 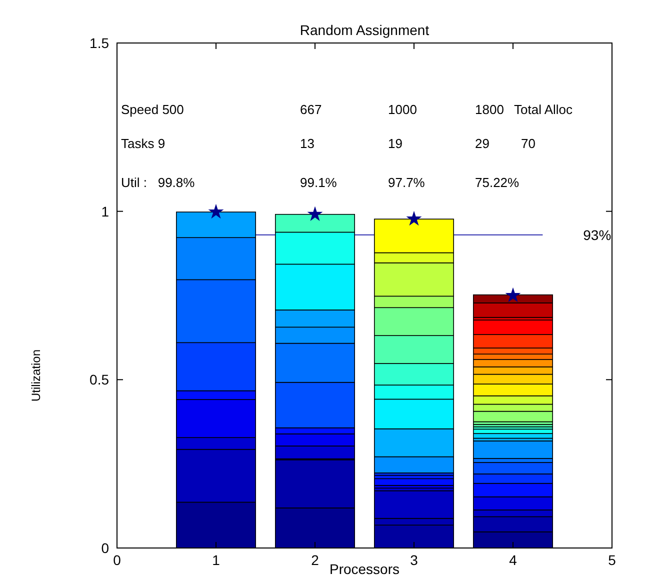 I want to click on x-tick-label: 0, so click(x=117, y=560).